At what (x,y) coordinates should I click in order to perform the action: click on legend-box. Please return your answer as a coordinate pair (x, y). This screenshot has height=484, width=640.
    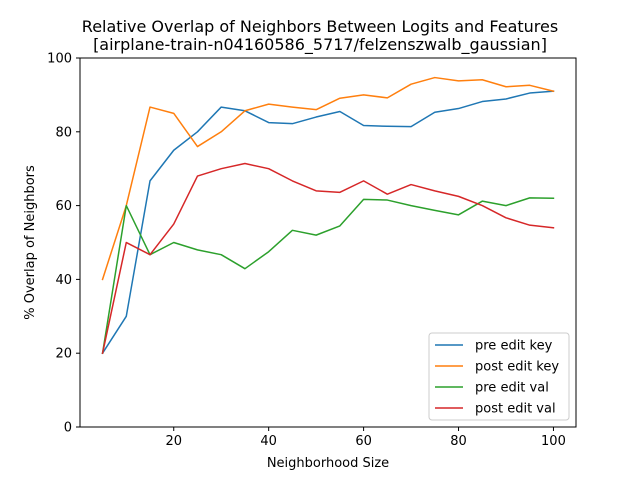
    Looking at the image, I should click on (499, 376).